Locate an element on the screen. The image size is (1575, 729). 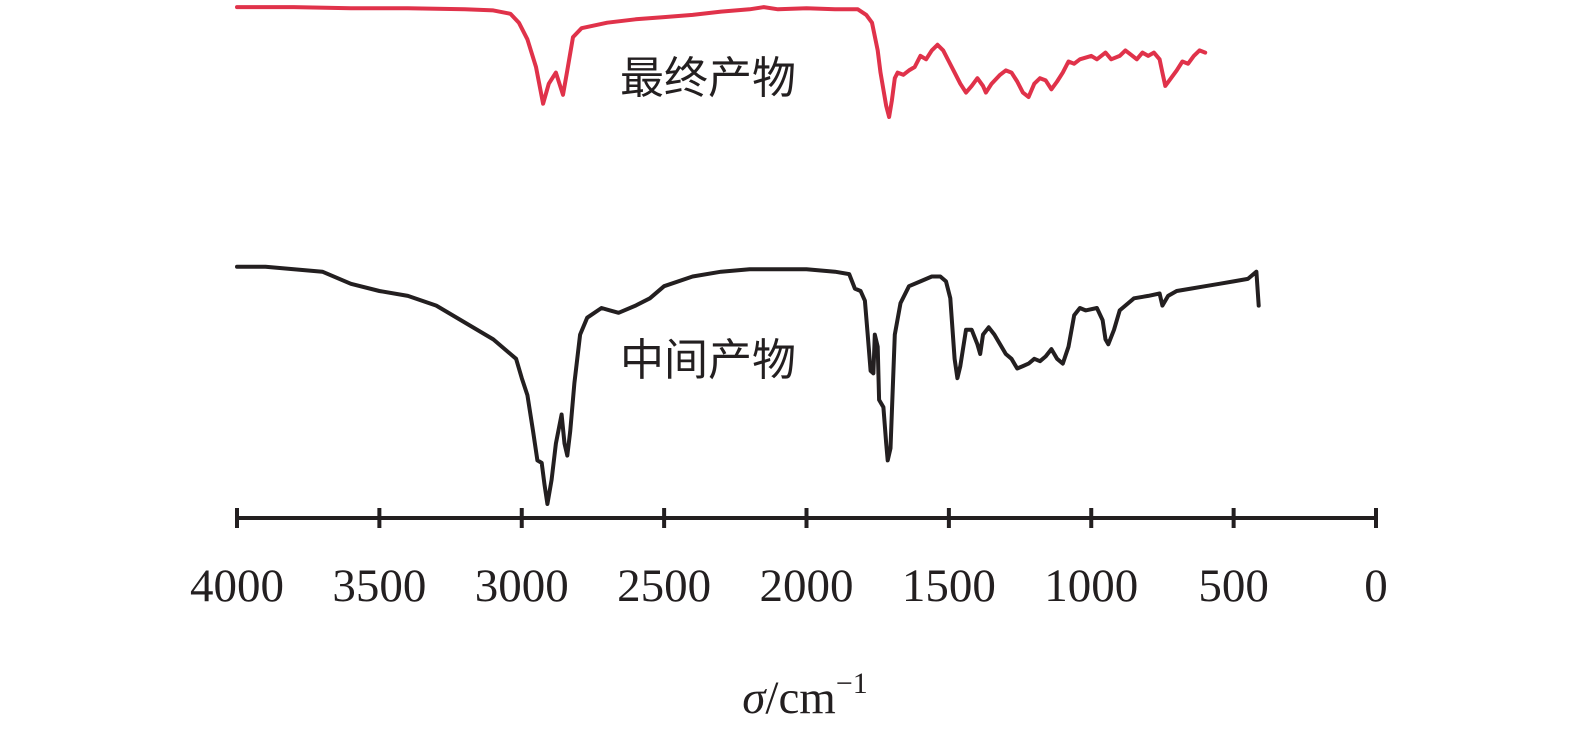
x-axis-title: σ/cm−1 is located at coordinates (805, 695).